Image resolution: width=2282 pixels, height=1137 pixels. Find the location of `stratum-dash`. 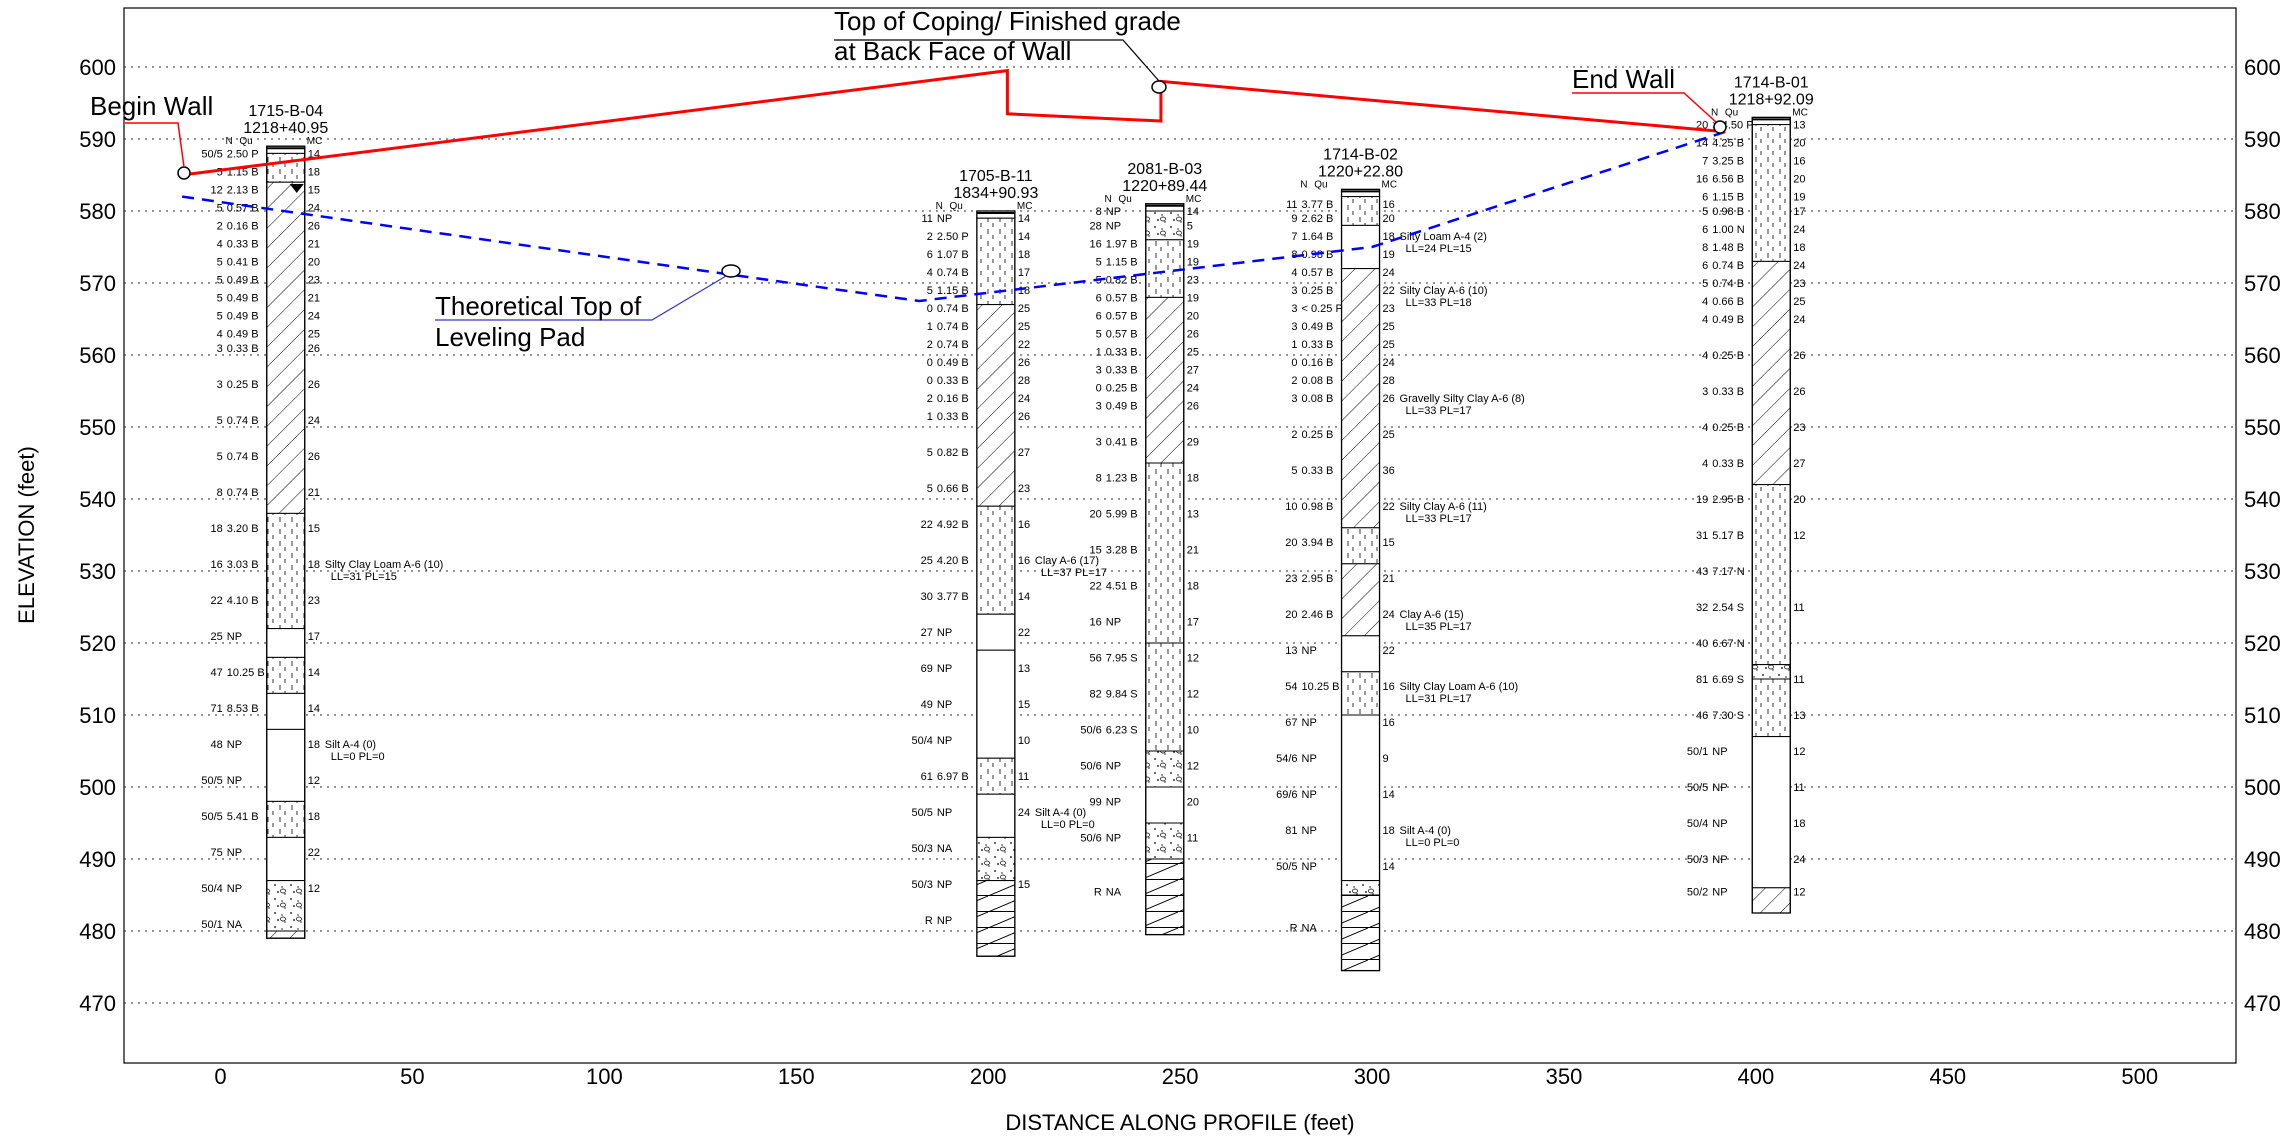

stratum-dash is located at coordinates (996, 776).